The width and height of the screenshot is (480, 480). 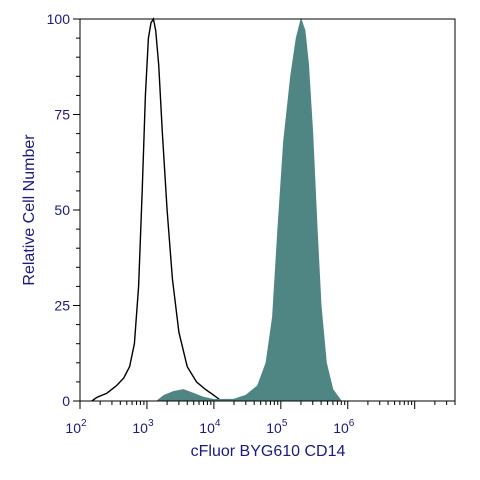 What do you see at coordinates (76, 427) in the screenshot?
I see `x-tick-label: 10²` at bounding box center [76, 427].